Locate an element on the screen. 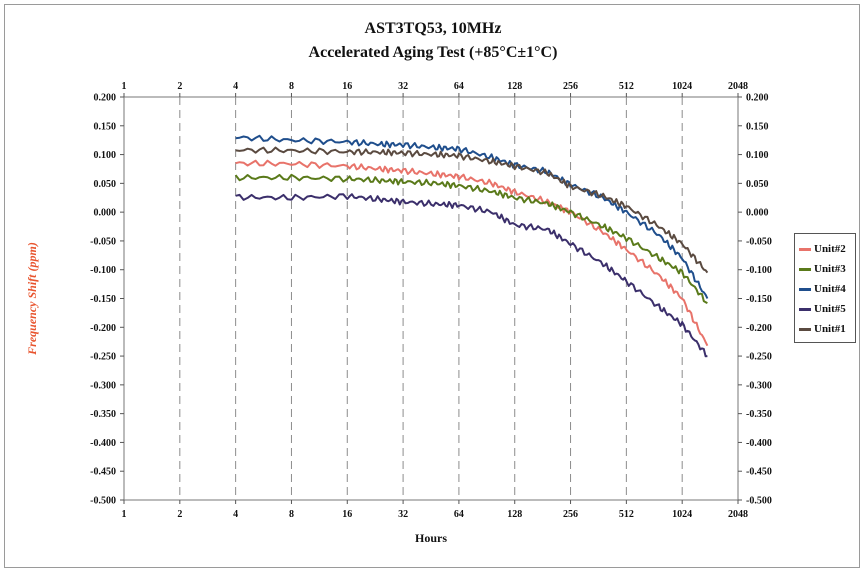 This screenshot has width=866, height=573. x-tick-label-bottom: 16 is located at coordinates (347, 514).